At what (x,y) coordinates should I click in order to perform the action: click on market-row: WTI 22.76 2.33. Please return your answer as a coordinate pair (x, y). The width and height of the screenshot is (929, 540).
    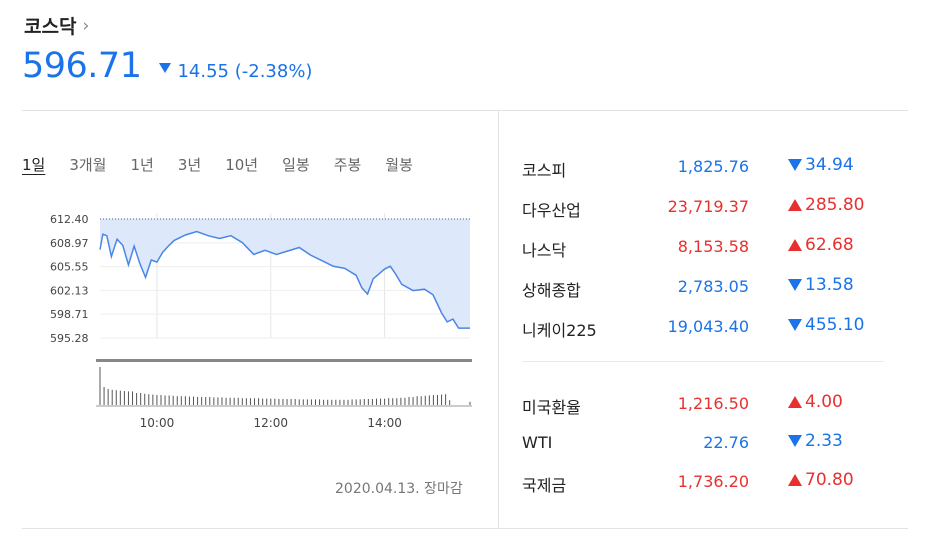
    Looking at the image, I should click on (697, 443).